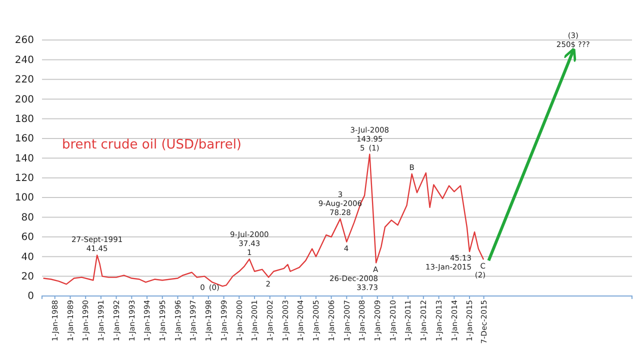  What do you see at coordinates (27, 277) in the screenshot?
I see `y-tick-label: 20` at bounding box center [27, 277].